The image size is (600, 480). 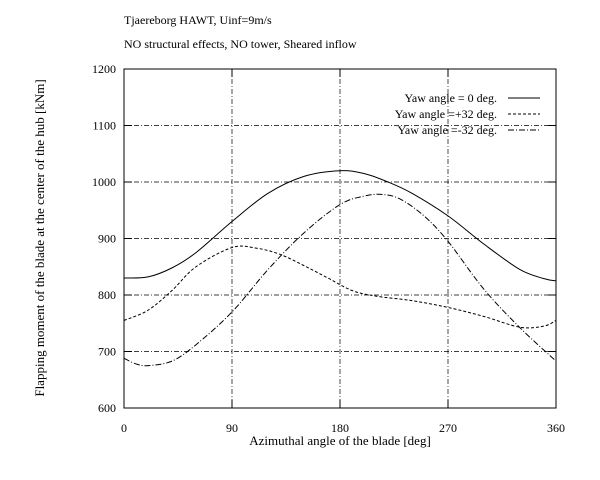 I want to click on y-tick-labels: 600 700 800 900 1000 1100 1200, so click(x=104, y=238).